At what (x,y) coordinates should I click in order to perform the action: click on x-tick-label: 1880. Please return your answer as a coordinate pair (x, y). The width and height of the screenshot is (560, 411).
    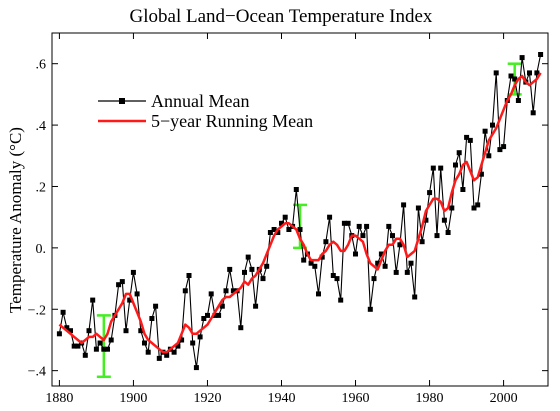
    Looking at the image, I should click on (59, 398).